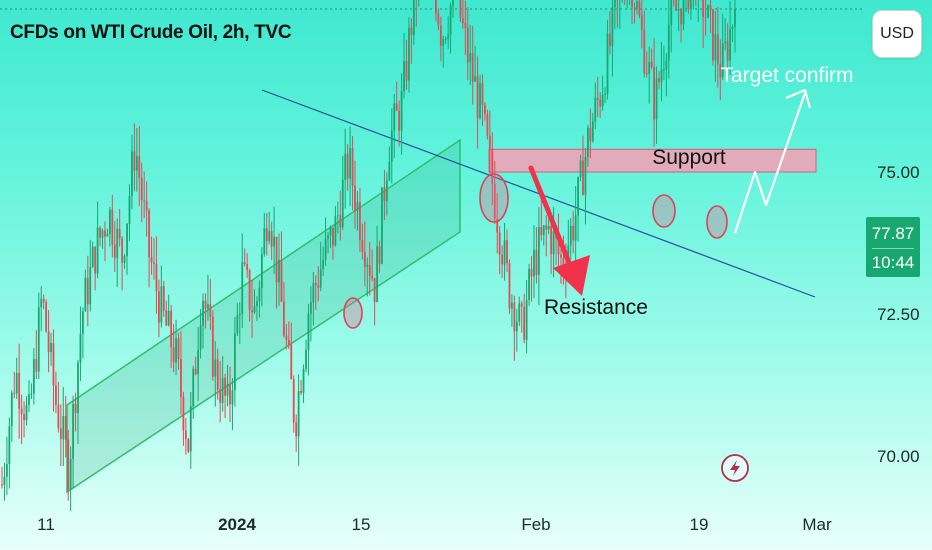  Describe the element at coordinates (898, 456) in the screenshot. I see `y-tick-label: 70.00` at that location.